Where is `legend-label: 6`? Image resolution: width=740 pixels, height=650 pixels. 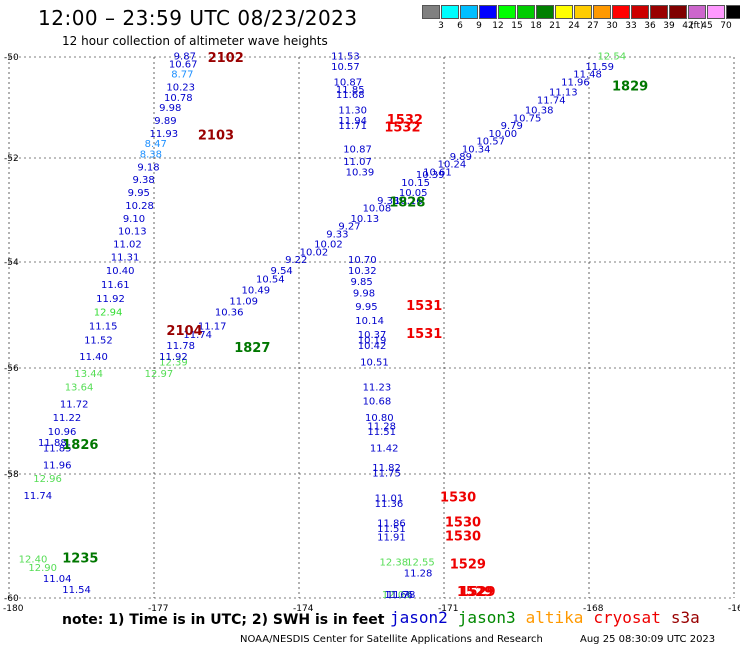 legend-label: 6 is located at coordinates (460, 26).